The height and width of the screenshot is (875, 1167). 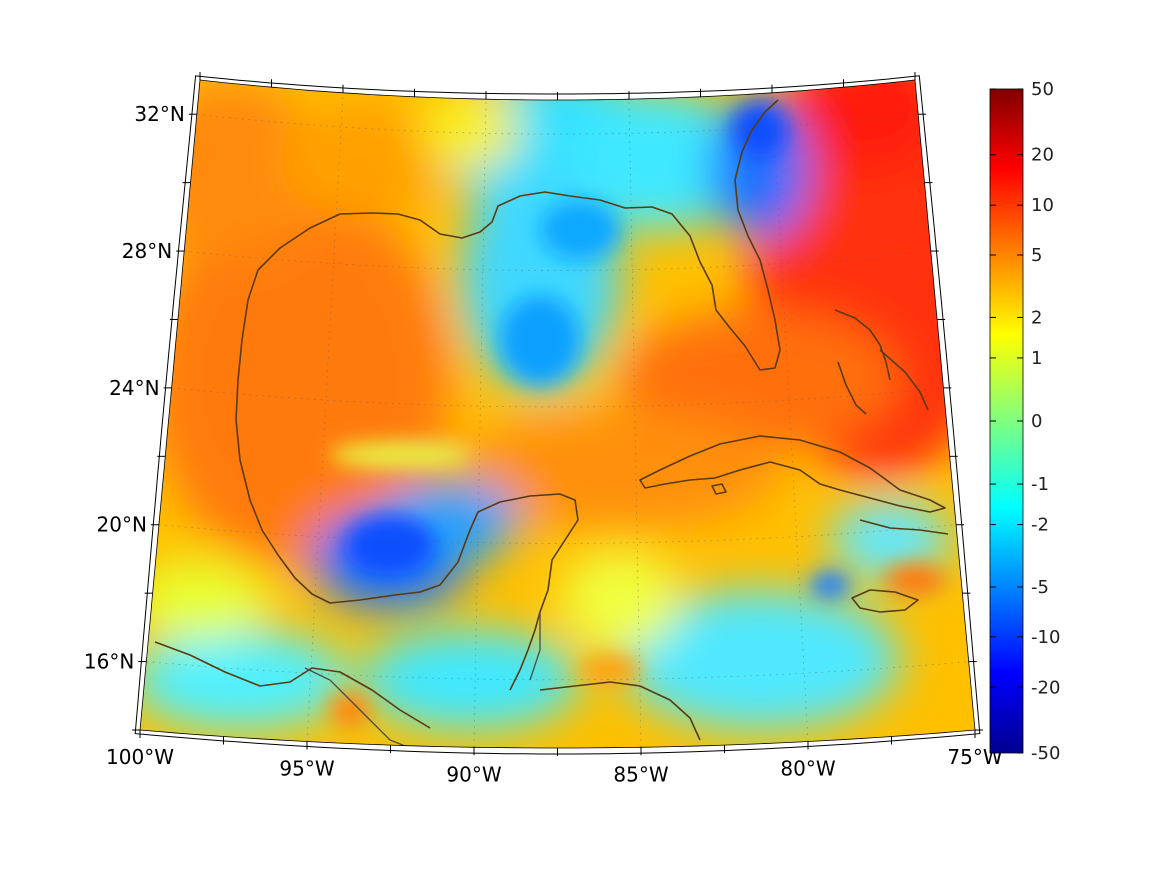 I want to click on colorbar-label: 50, so click(x=1042, y=89).